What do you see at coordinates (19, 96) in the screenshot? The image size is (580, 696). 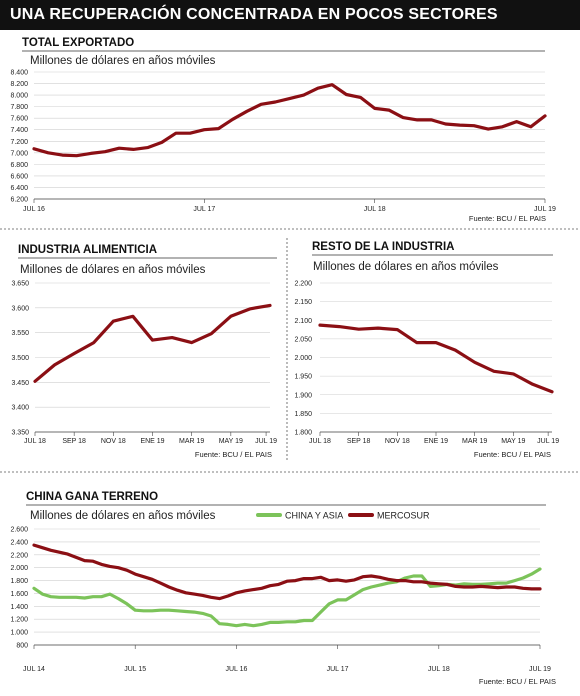 I see `total-ytick-label: 8.000` at bounding box center [19, 96].